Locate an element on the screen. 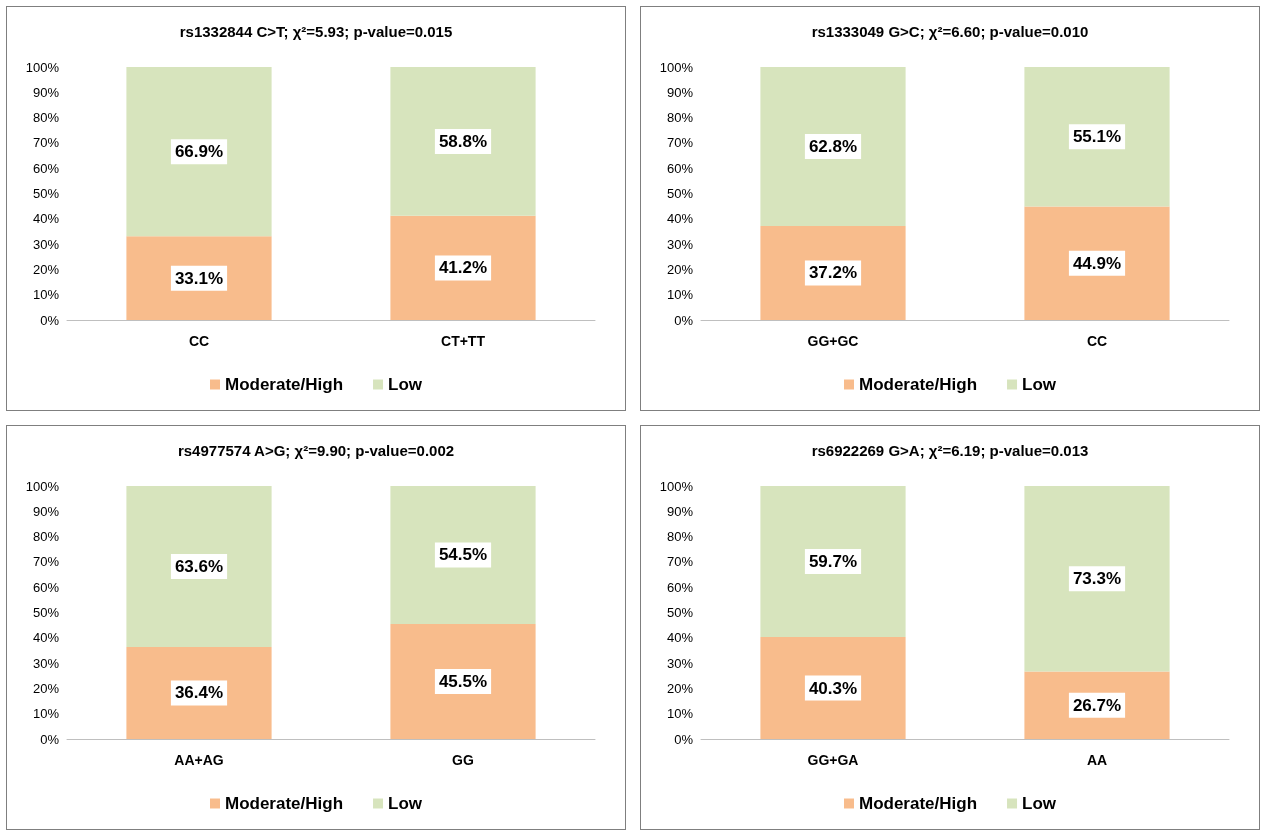 This screenshot has width=1266, height=831. x-tick-label: AA is located at coordinates (1097, 760).